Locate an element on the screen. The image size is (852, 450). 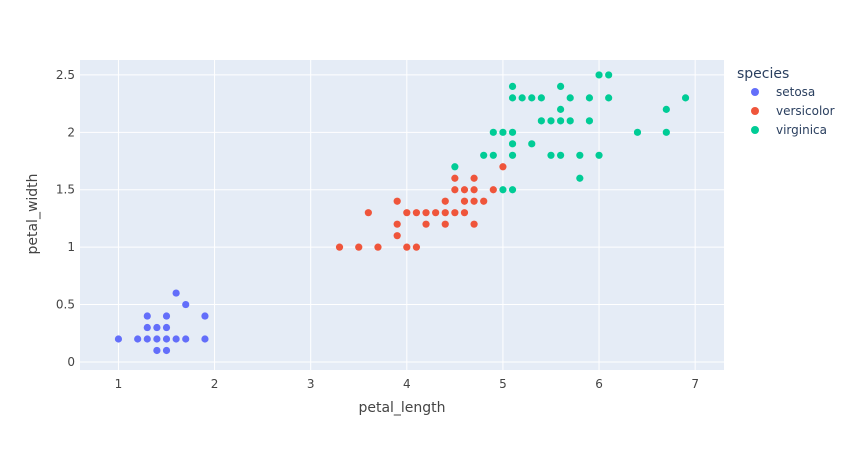
legend-marker-setosa is located at coordinates (755, 92).